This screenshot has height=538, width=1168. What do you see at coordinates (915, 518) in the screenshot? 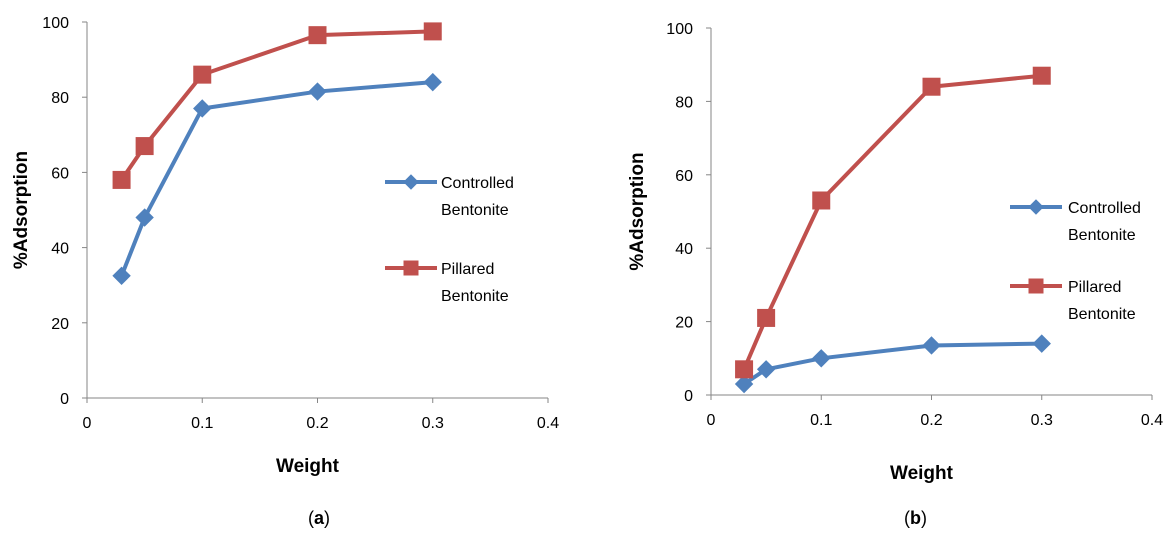
I see `panel-caption-b: (b)` at bounding box center [915, 518].